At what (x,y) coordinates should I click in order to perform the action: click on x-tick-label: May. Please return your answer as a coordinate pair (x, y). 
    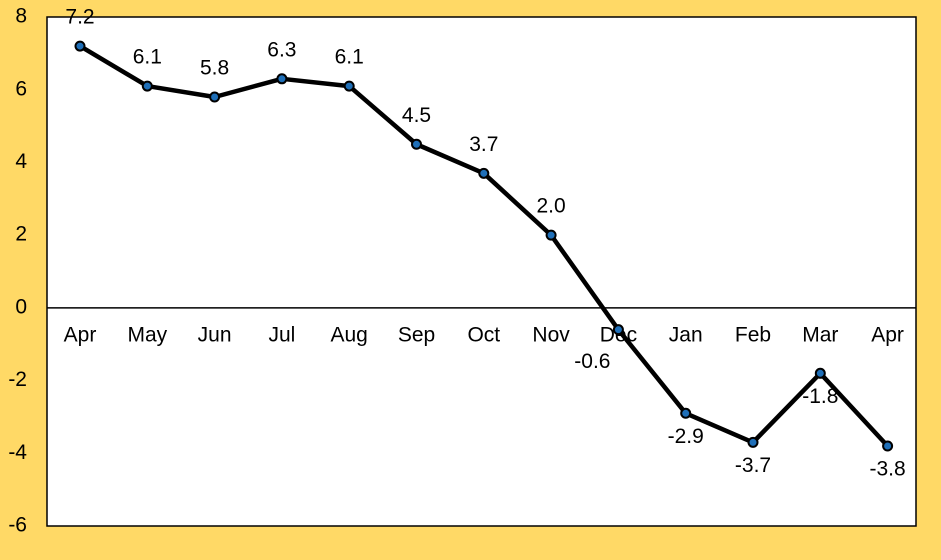
    Looking at the image, I should click on (147, 335).